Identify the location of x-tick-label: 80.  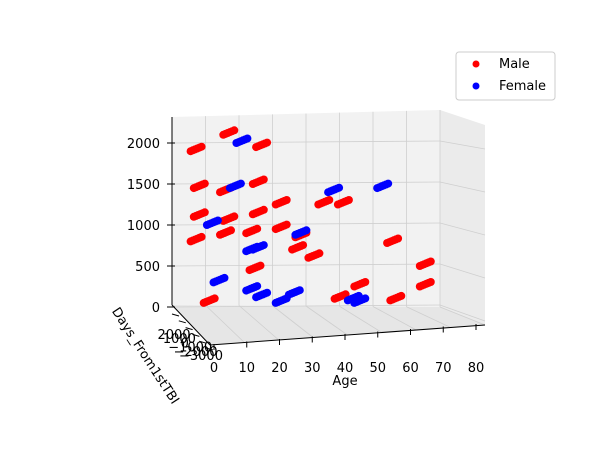
(476, 368).